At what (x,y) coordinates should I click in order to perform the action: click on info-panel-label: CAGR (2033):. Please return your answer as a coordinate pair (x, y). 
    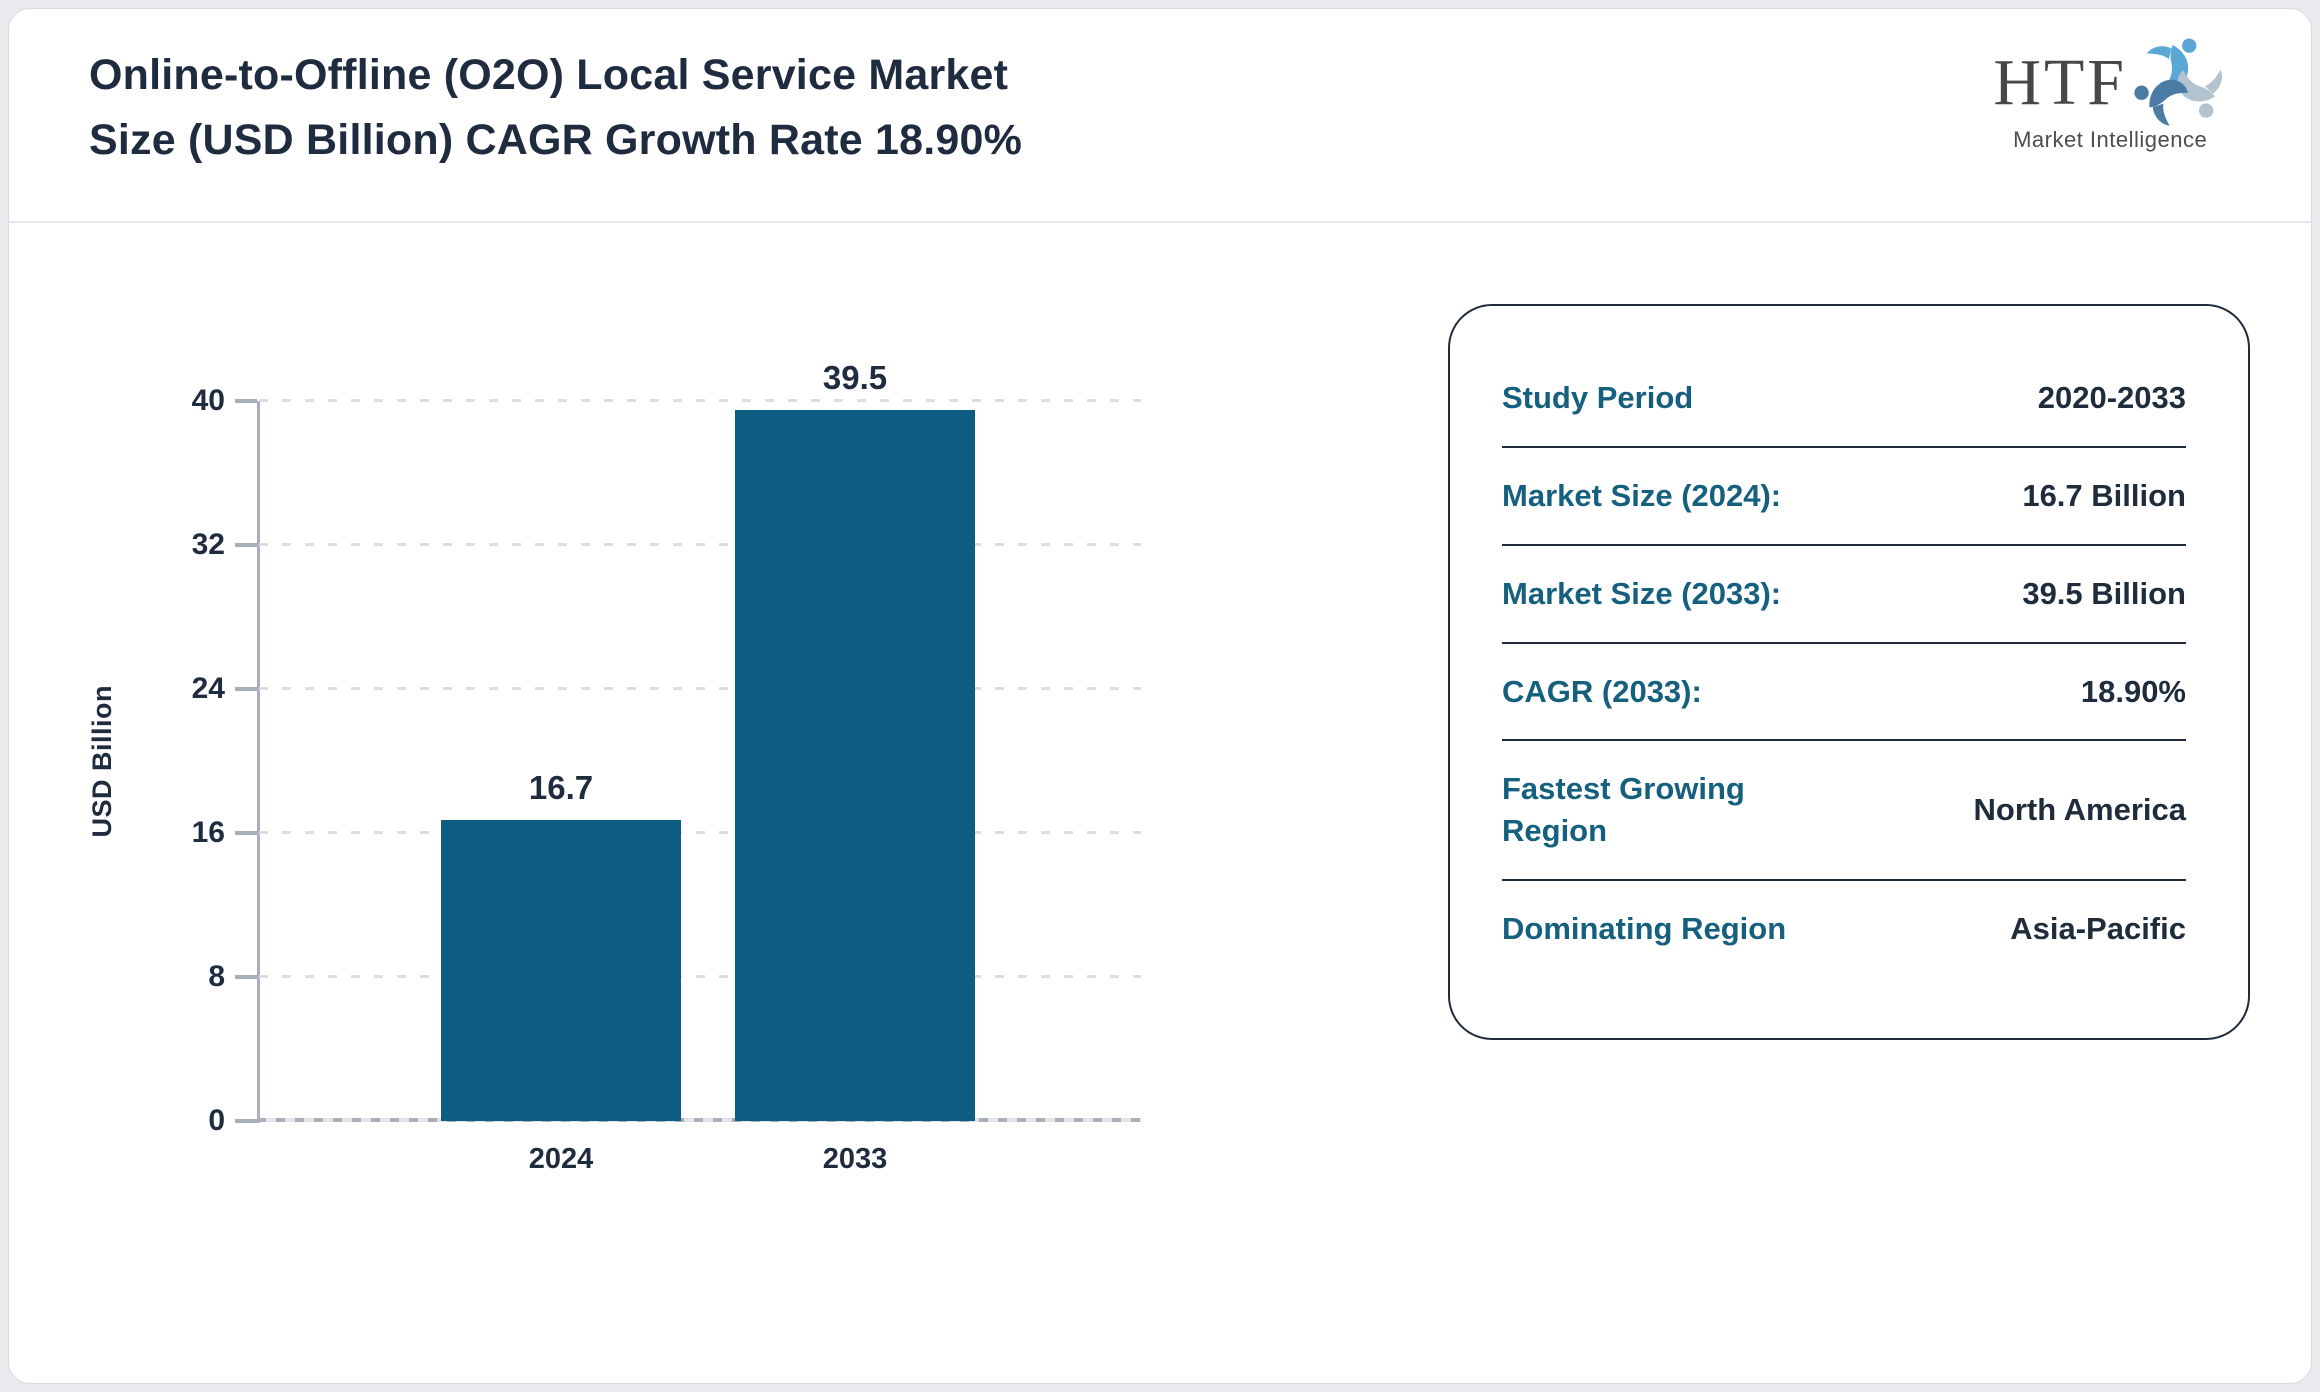
    Looking at the image, I should click on (1602, 691).